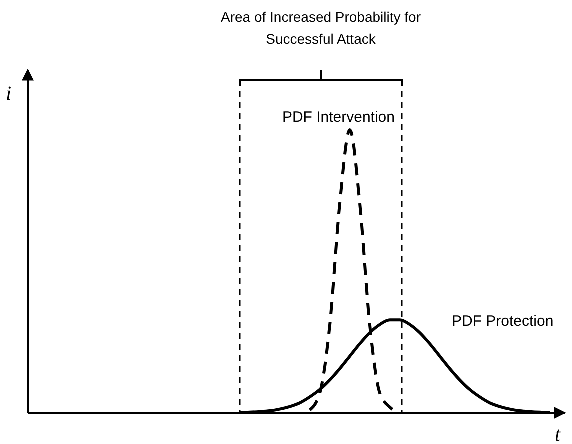 This screenshot has height=444, width=572. What do you see at coordinates (503, 321) in the screenshot?
I see `series-label: PDF Protection` at bounding box center [503, 321].